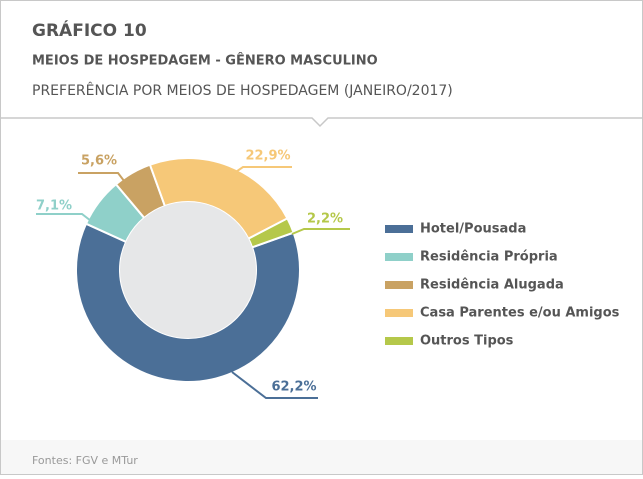  What do you see at coordinates (321, 457) in the screenshot?
I see `footer-bg` at bounding box center [321, 457].